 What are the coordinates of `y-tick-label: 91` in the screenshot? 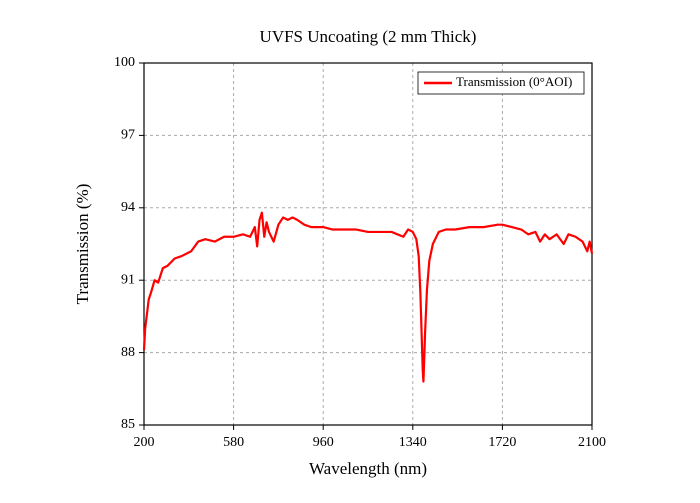 It's located at (128, 279).